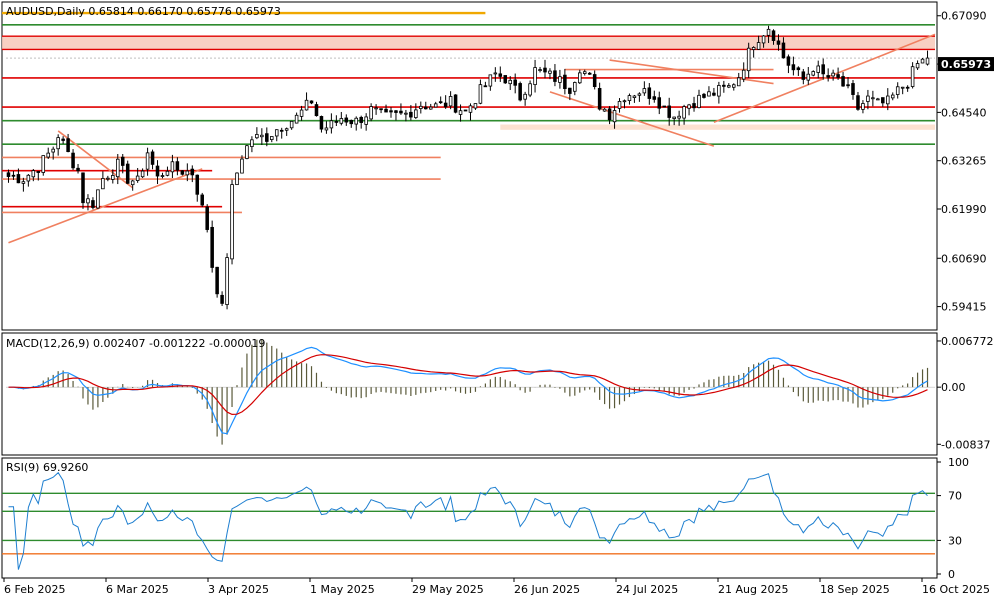 The height and width of the screenshot is (604, 1000). What do you see at coordinates (964, 112) in the screenshot?
I see `price-axis-label: 0.64540` at bounding box center [964, 112].